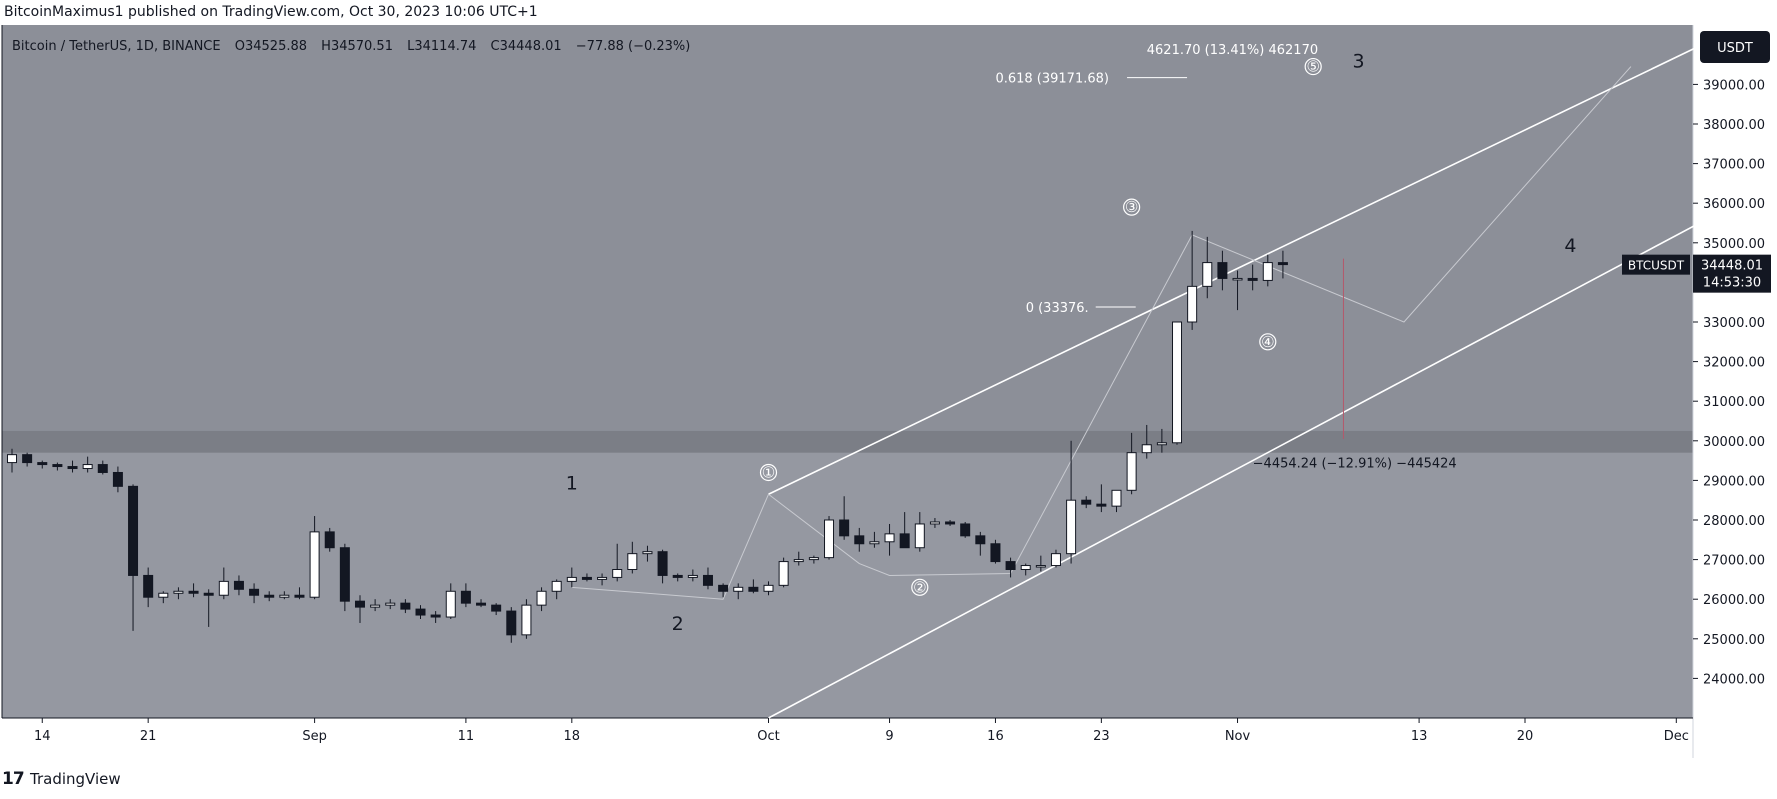  I want to click on wave-label-circle, so click(1268, 342).